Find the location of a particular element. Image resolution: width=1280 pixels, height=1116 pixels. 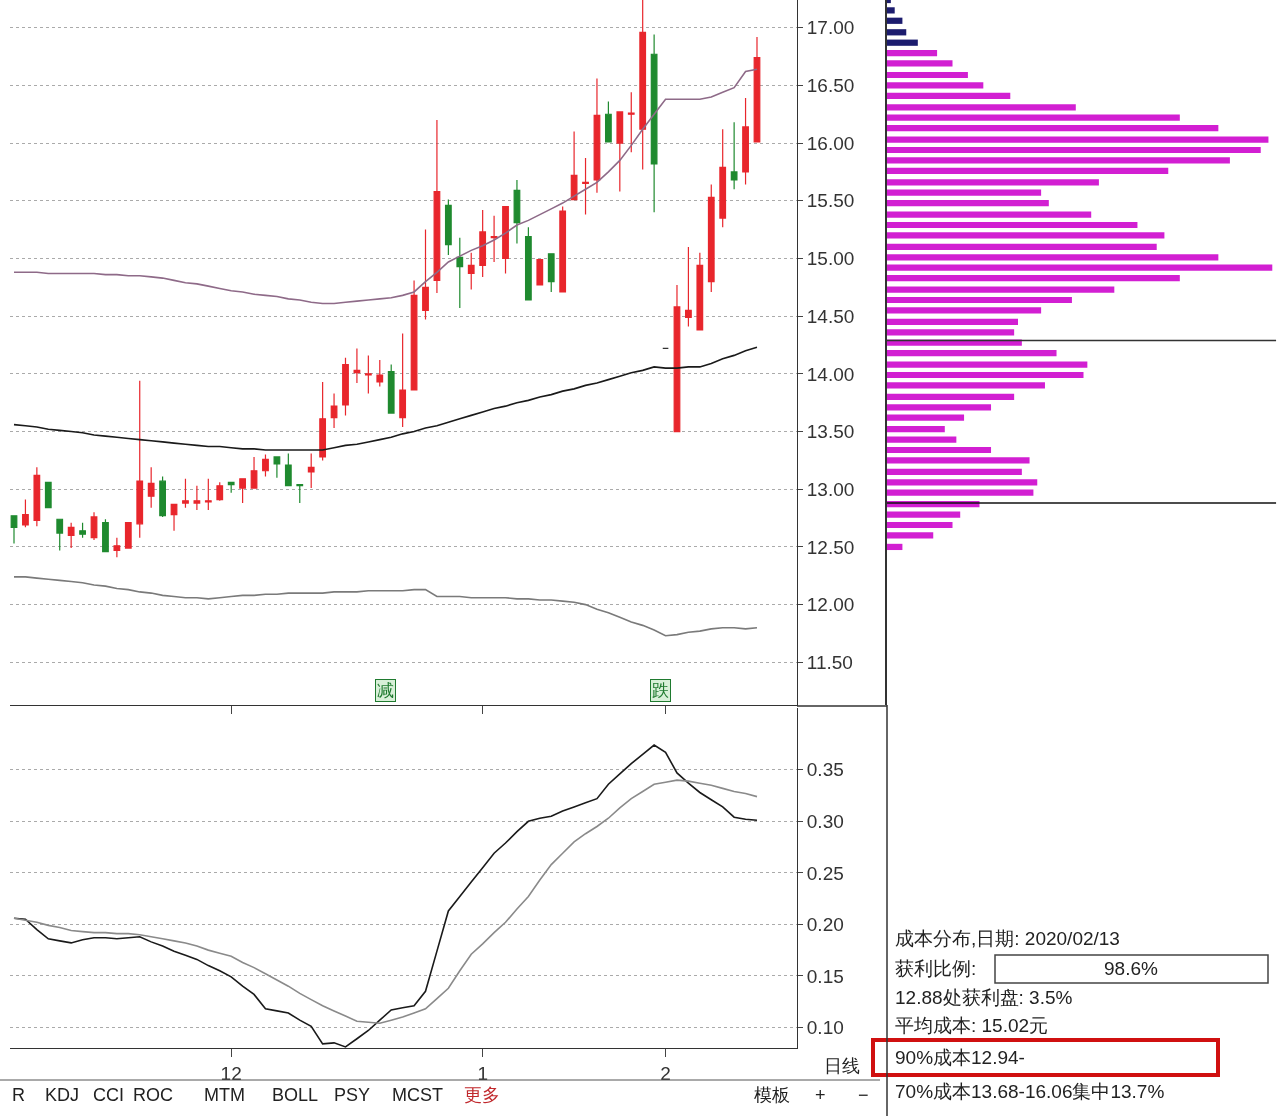

text: 70%成本13.68-16.06集中13.7% is located at coordinates (1030, 1091).